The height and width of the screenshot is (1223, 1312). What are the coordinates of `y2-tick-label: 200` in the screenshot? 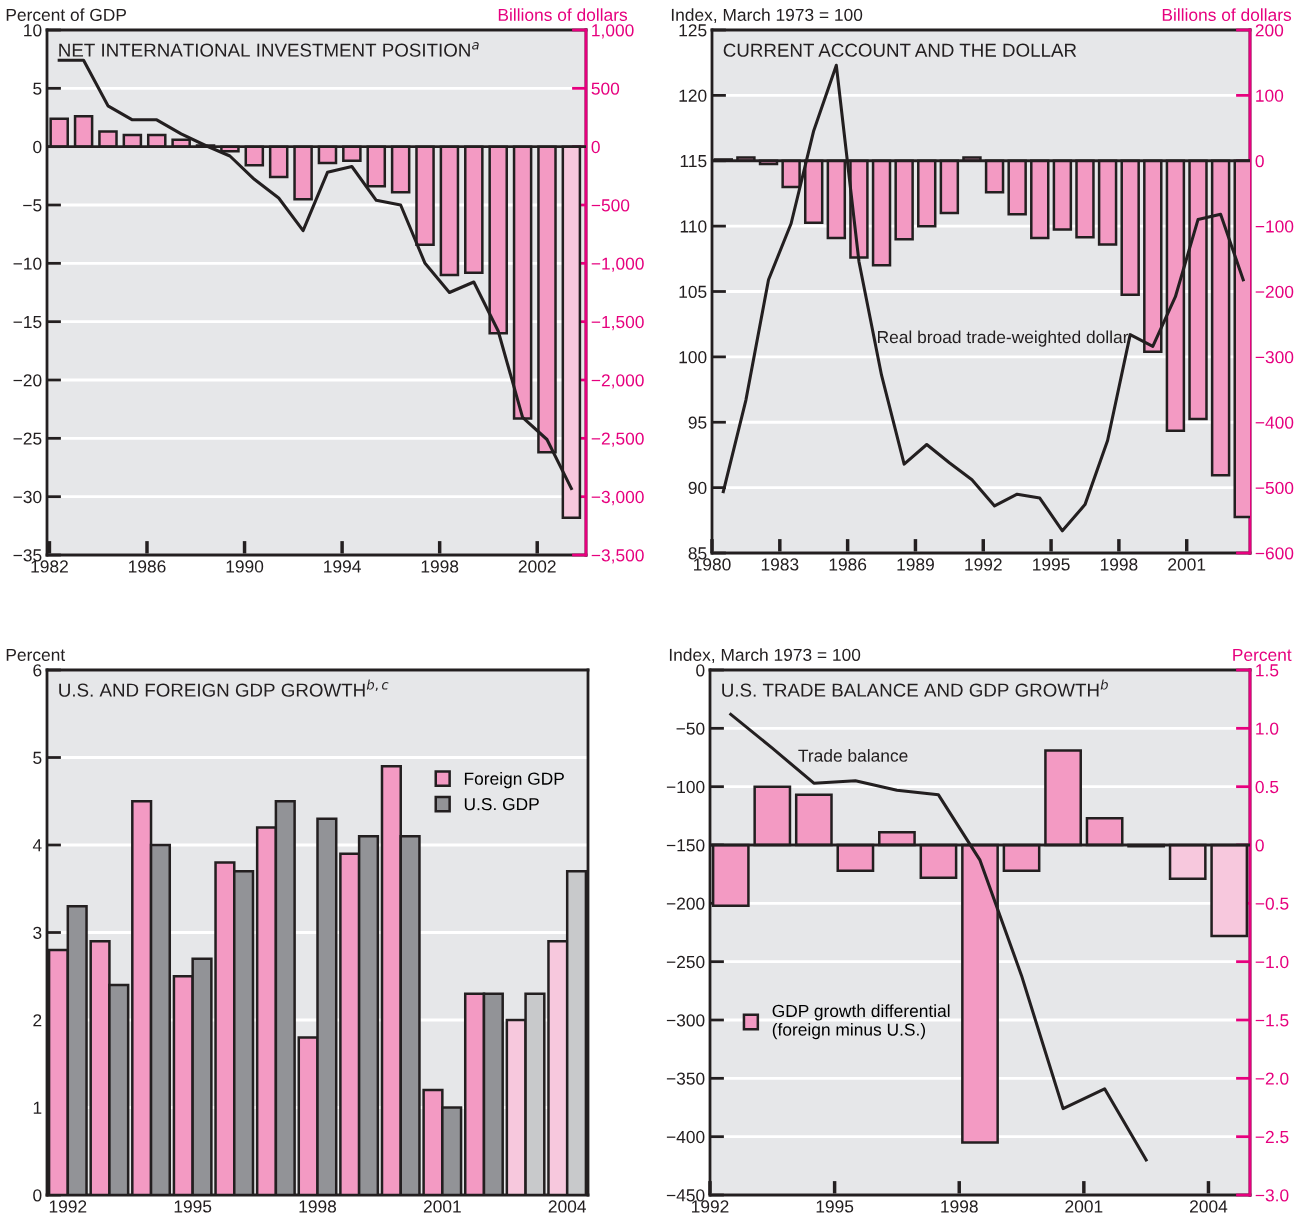 It's located at (1269, 30).